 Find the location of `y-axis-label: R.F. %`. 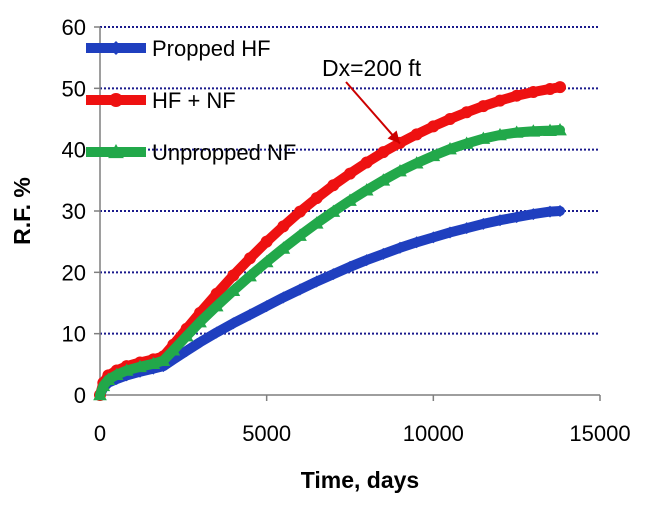

y-axis-label: R.F. % is located at coordinates (22, 211).